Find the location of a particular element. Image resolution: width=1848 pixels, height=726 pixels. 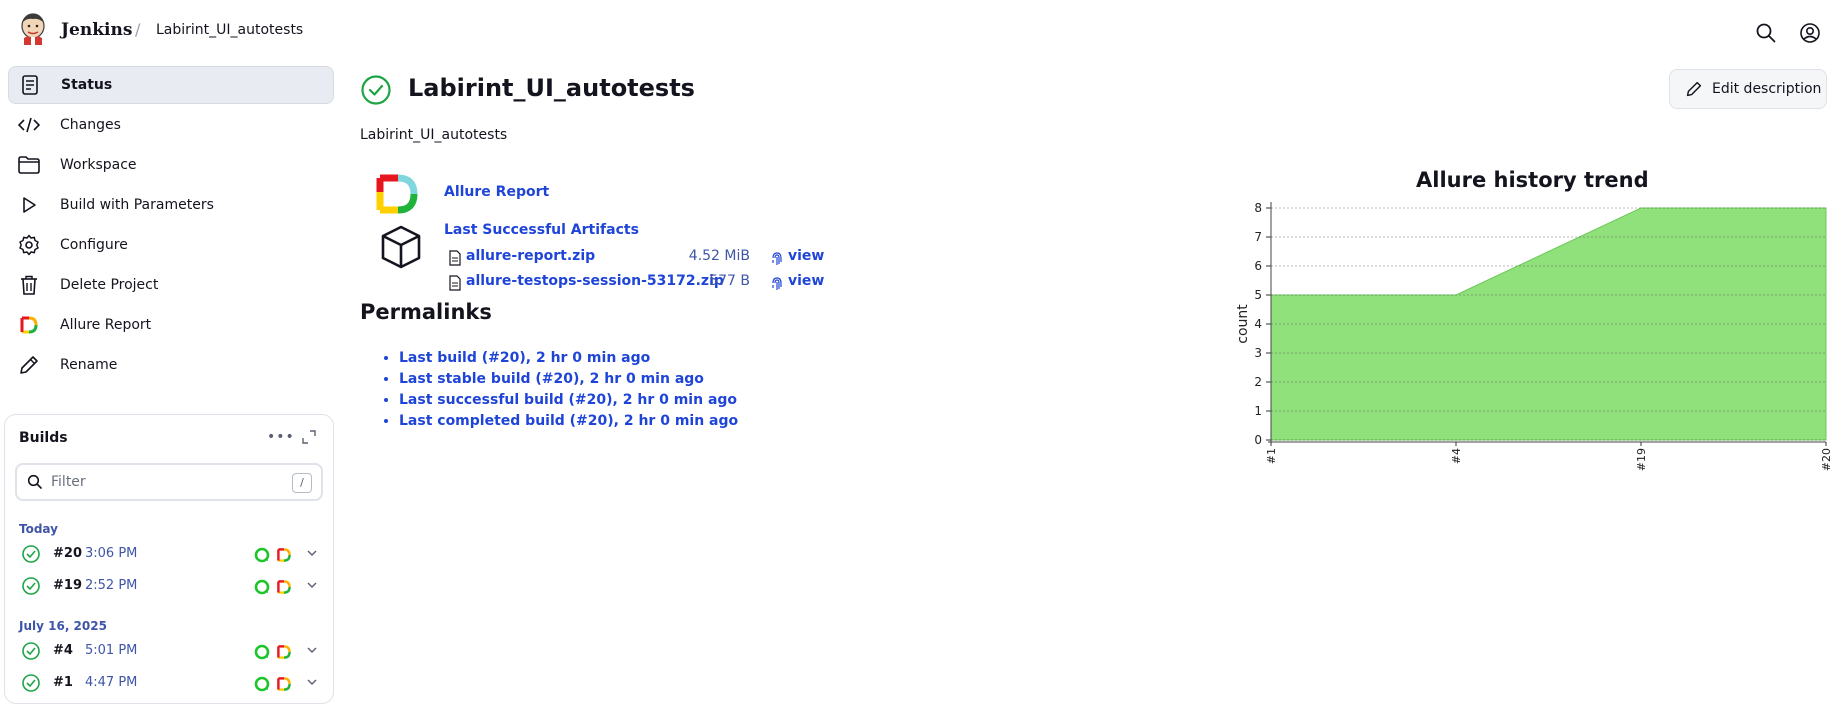

y-tick-label: 1 is located at coordinates (1258, 411).